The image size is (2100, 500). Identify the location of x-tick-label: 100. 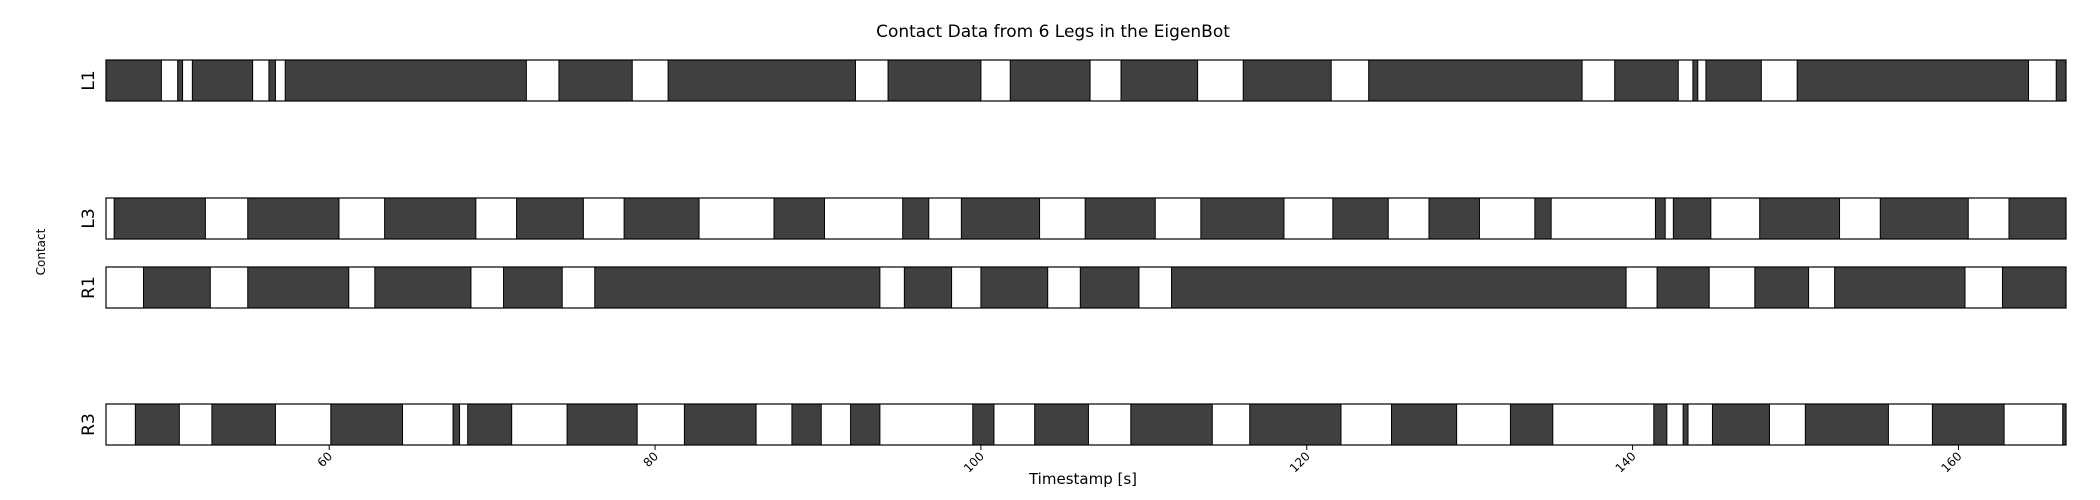
(974, 462).